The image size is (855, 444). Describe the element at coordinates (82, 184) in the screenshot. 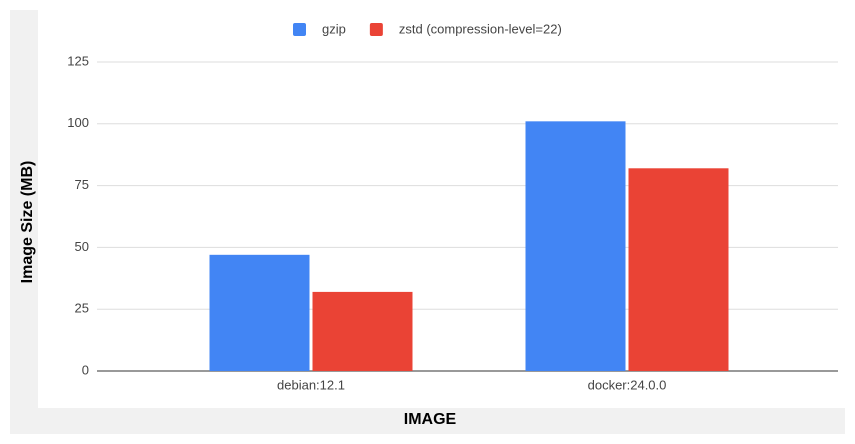

I see `y-tick-label: 75` at that location.